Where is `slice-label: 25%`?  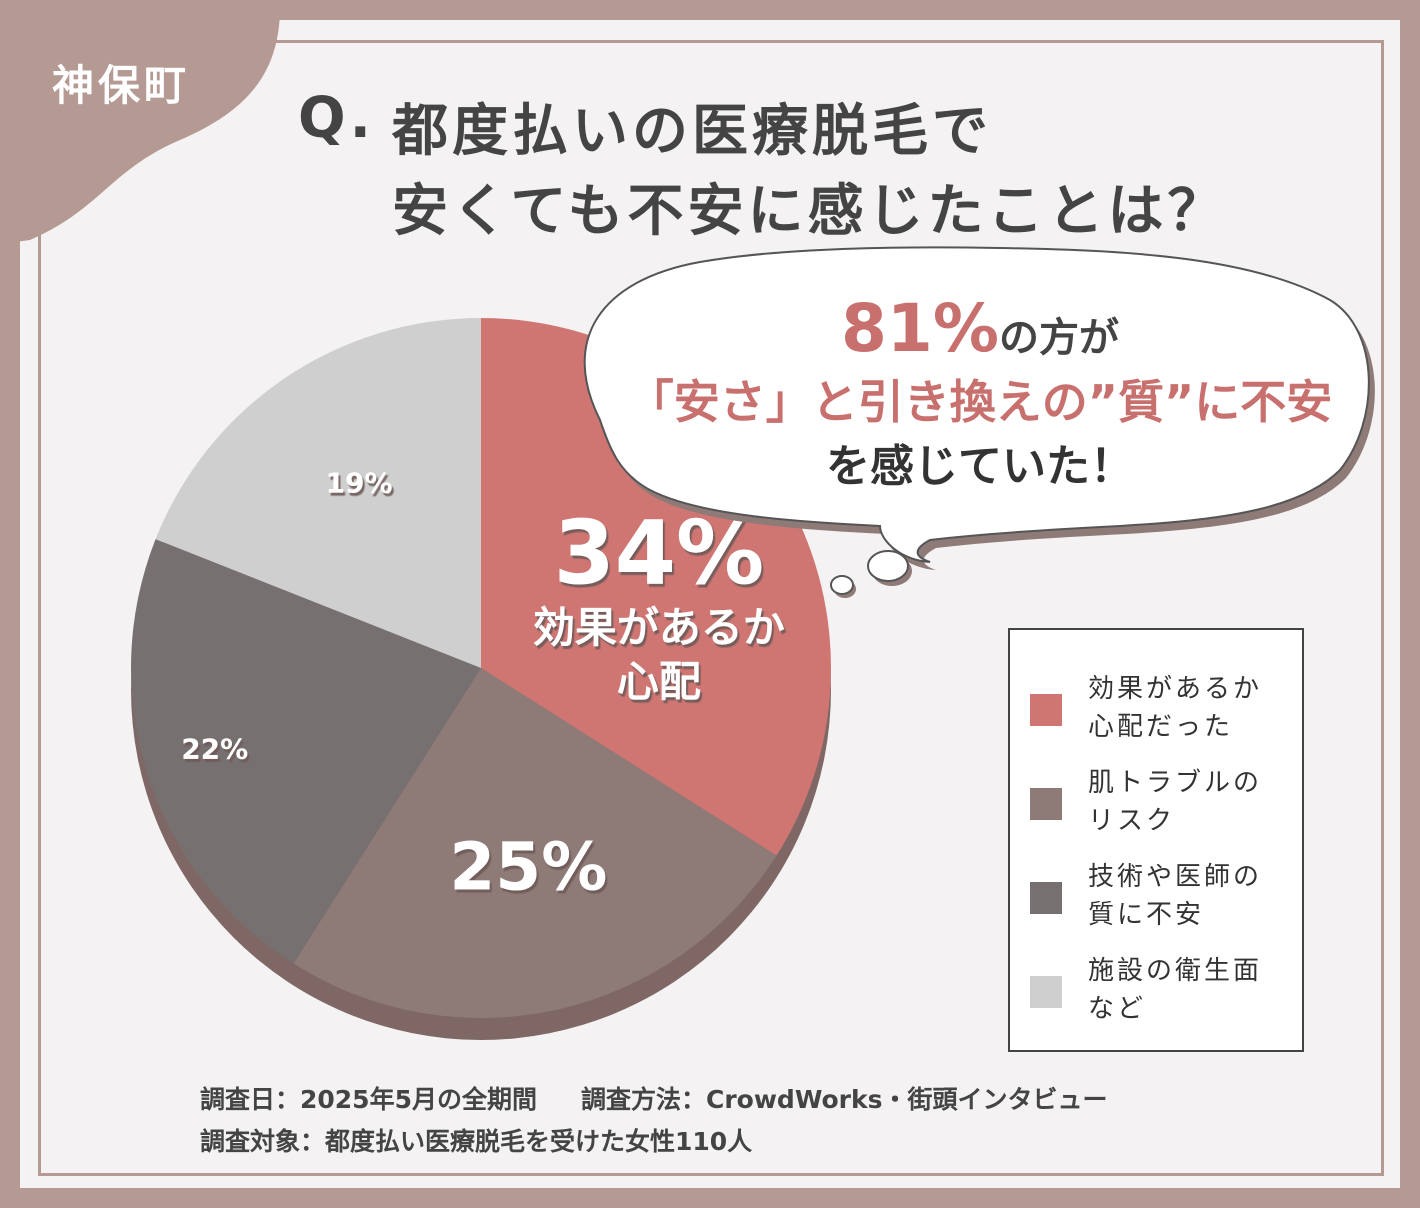 slice-label: 25% is located at coordinates (528, 867).